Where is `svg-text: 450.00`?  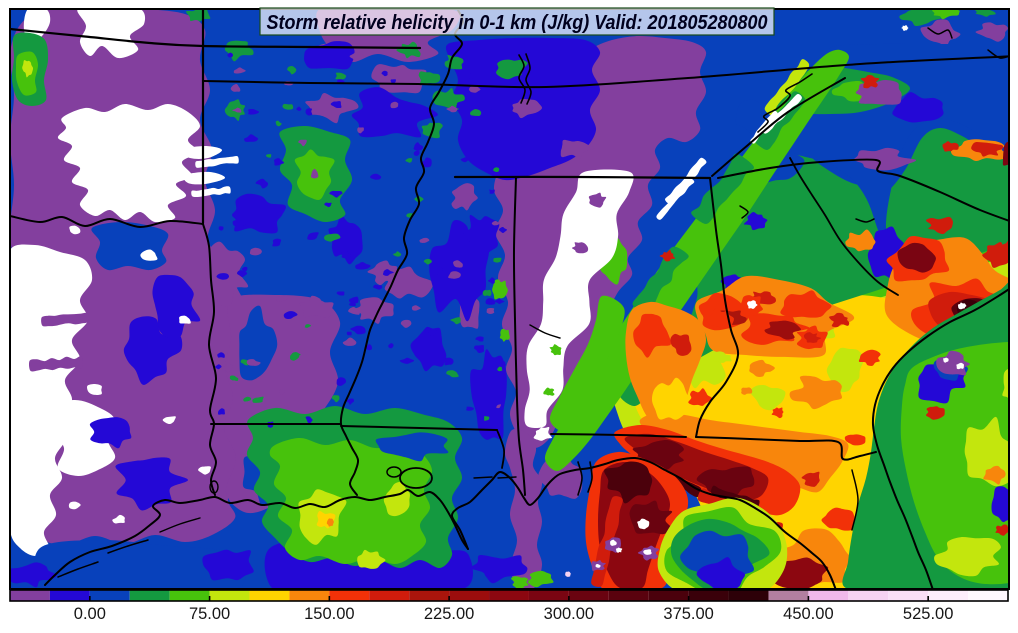
svg-text: 450.00 is located at coordinates (808, 614).